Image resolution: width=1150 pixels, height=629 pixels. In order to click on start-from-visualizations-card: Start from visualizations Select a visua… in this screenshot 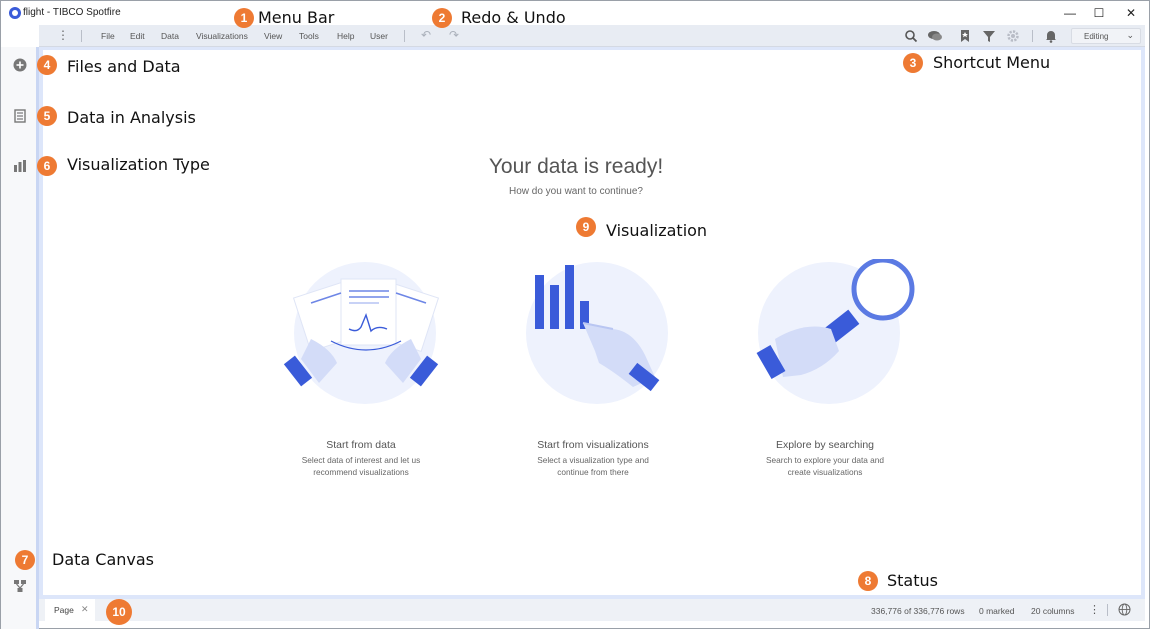, I will do `click(593, 368)`.